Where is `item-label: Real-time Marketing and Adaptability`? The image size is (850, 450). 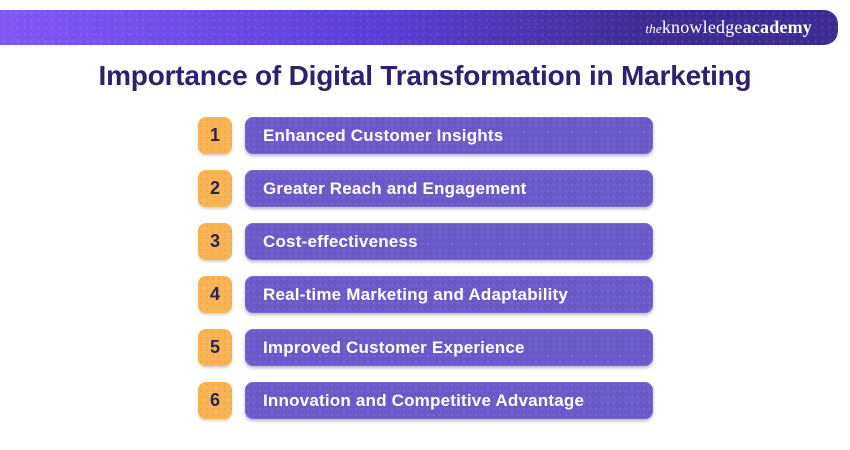
item-label: Real-time Marketing and Adaptability is located at coordinates (416, 294).